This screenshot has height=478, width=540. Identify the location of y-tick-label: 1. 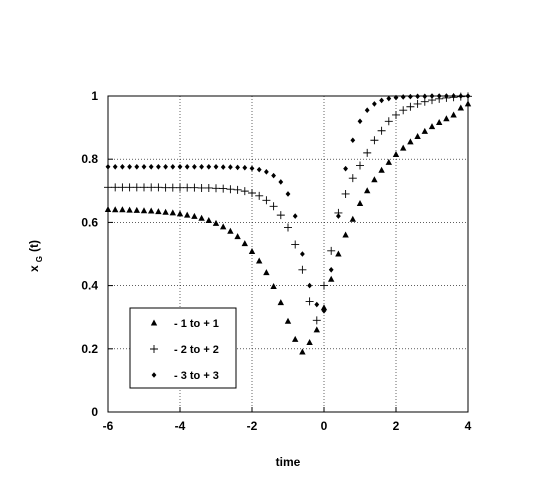
(94, 96).